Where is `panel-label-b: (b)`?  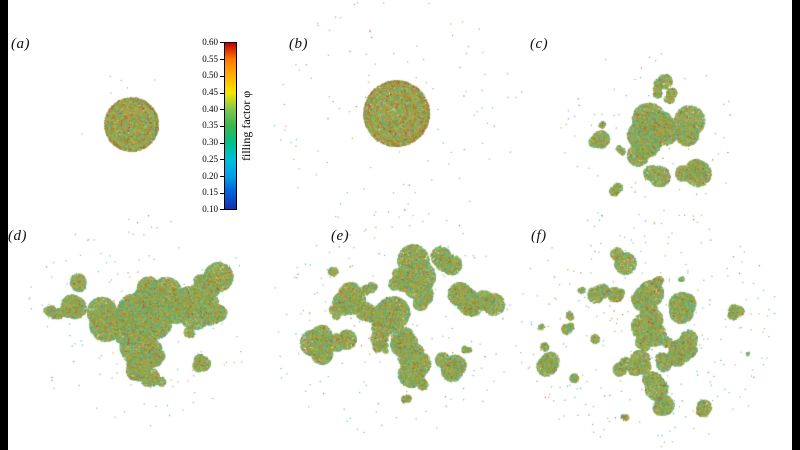
panel-label-b: (b) is located at coordinates (298, 44).